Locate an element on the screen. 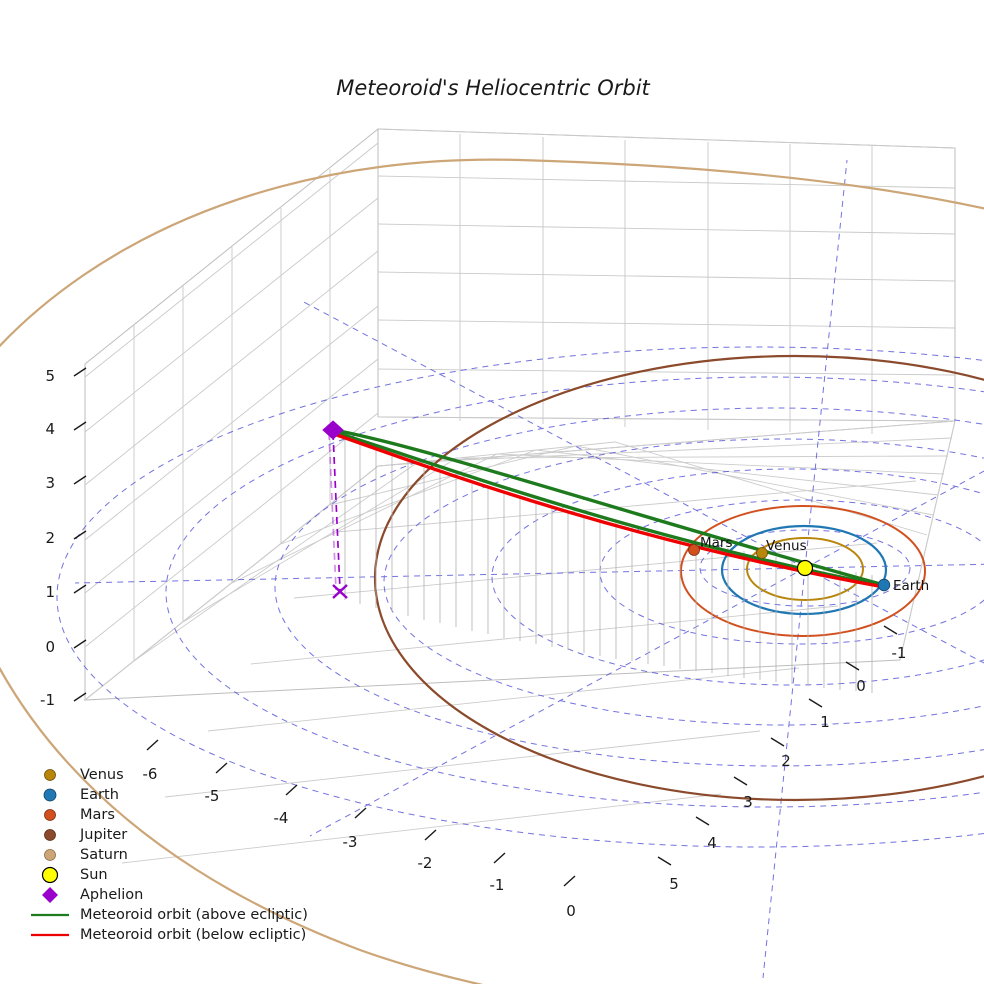 This screenshot has width=984, height=984. x-axis-tick-labels: -6 -5 -4 -3 -2 -1 0 is located at coordinates (359, 842).